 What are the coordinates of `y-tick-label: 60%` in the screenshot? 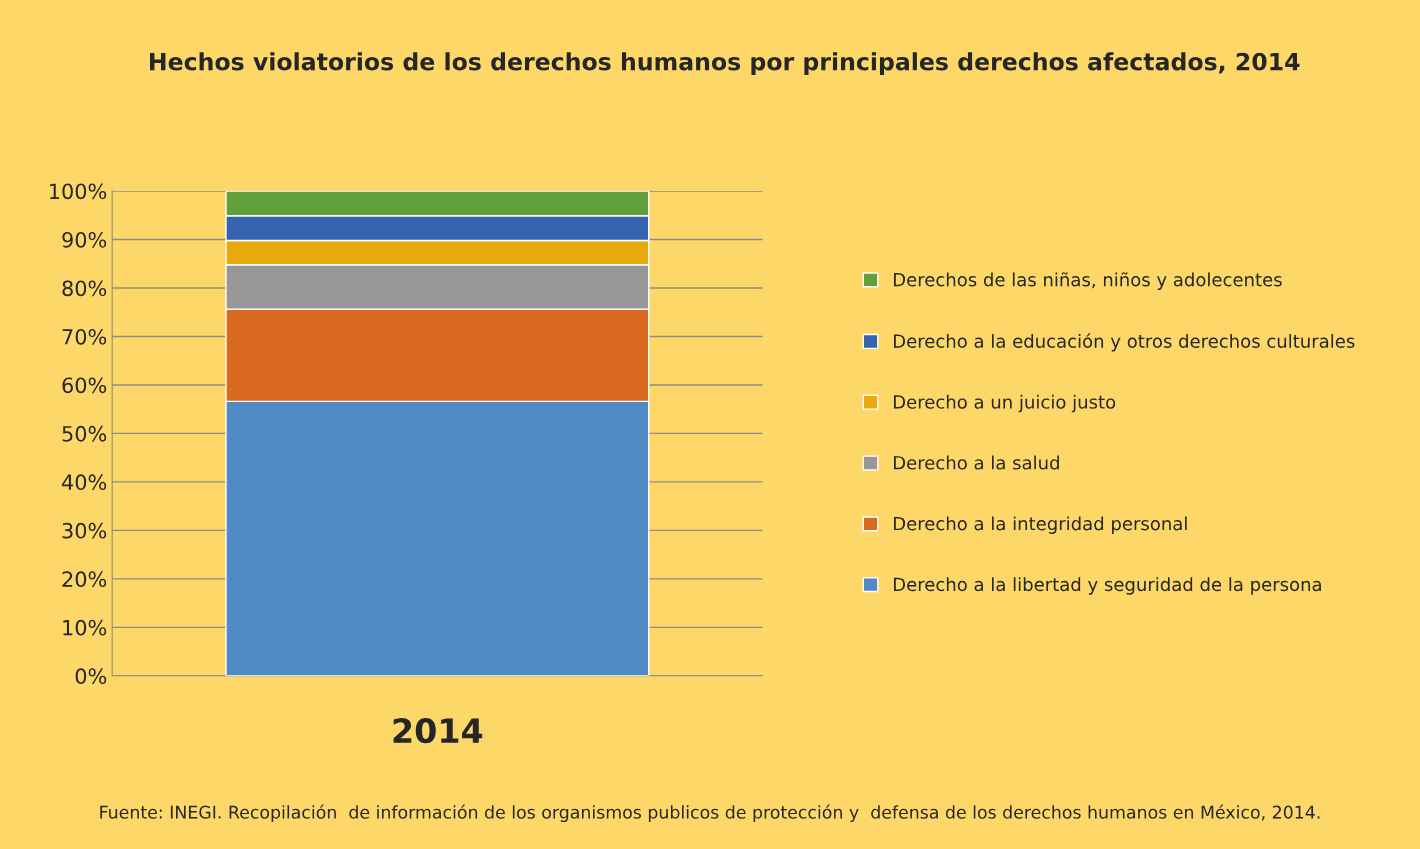 It's located at (84, 385).